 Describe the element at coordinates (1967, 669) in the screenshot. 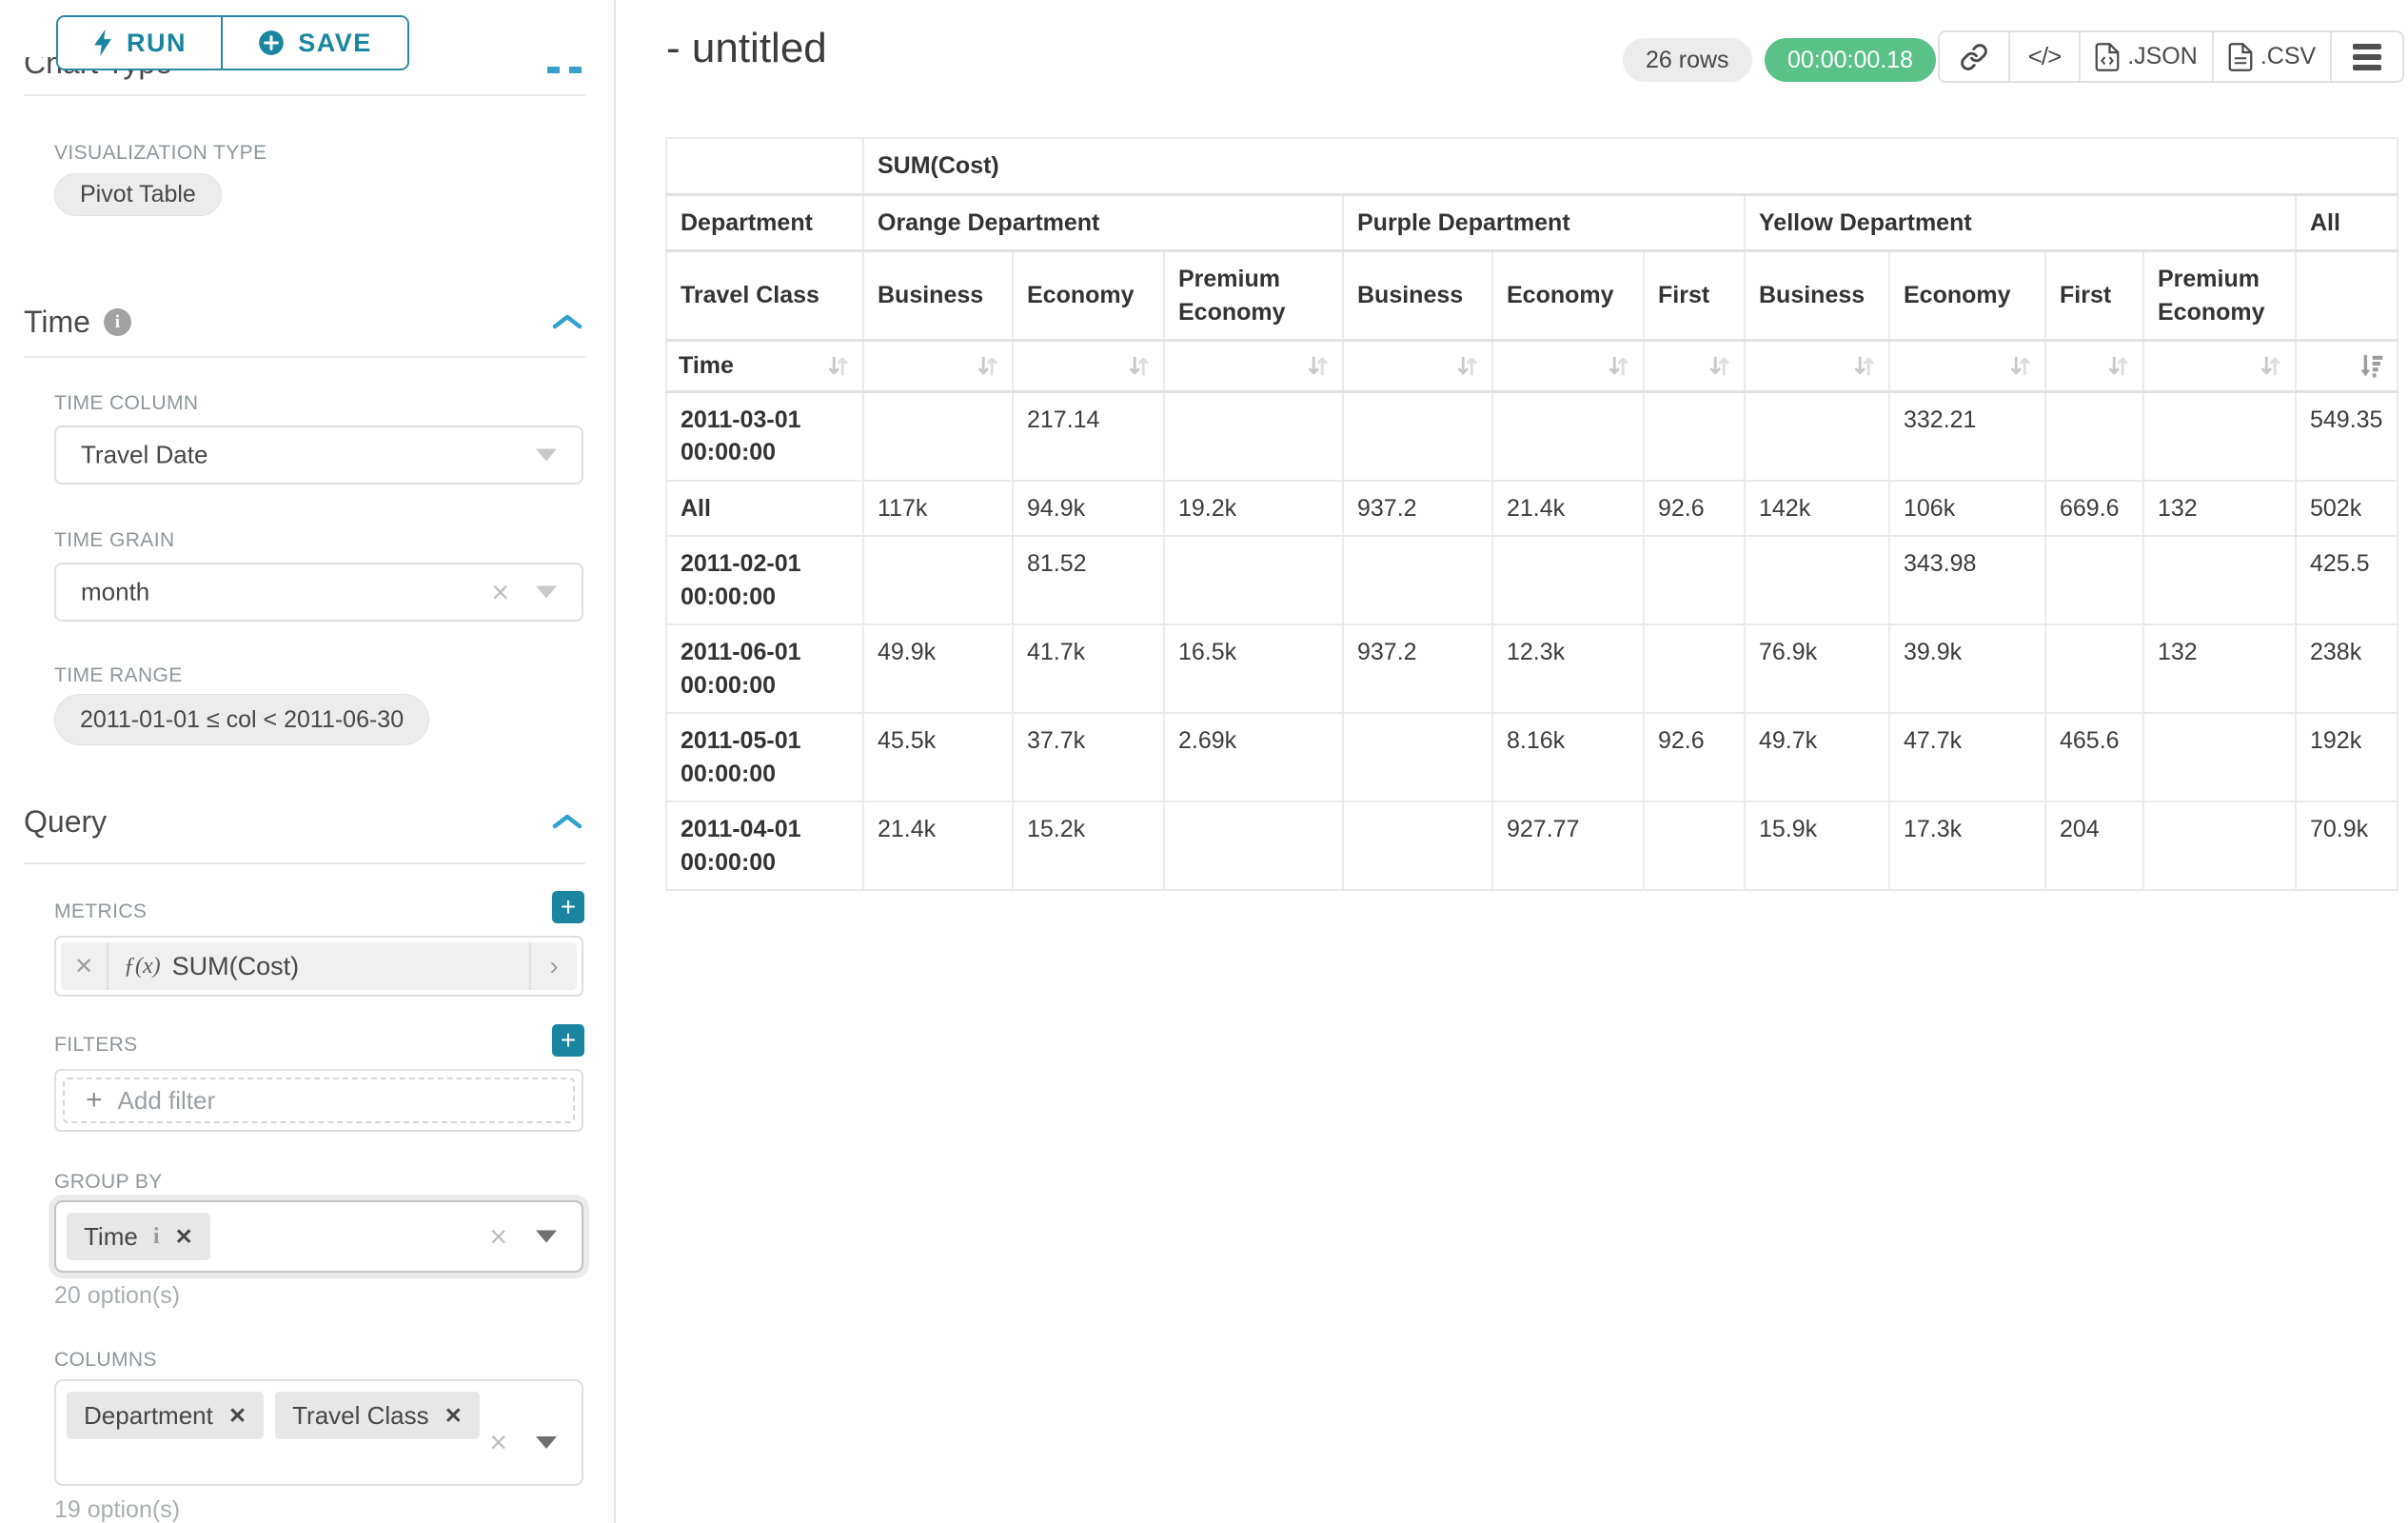

I see `pivot-cell: 39.9k` at that location.